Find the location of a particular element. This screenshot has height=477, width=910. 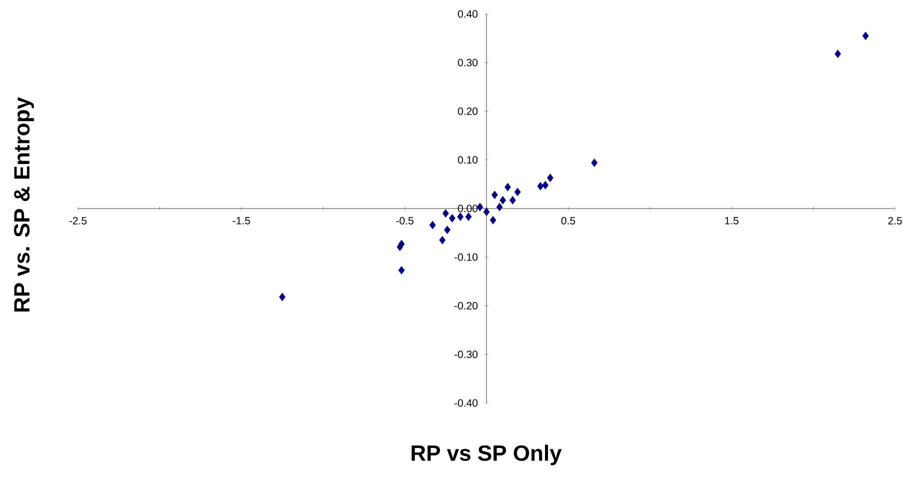

y-tick-label: 0.00 is located at coordinates (468, 208).